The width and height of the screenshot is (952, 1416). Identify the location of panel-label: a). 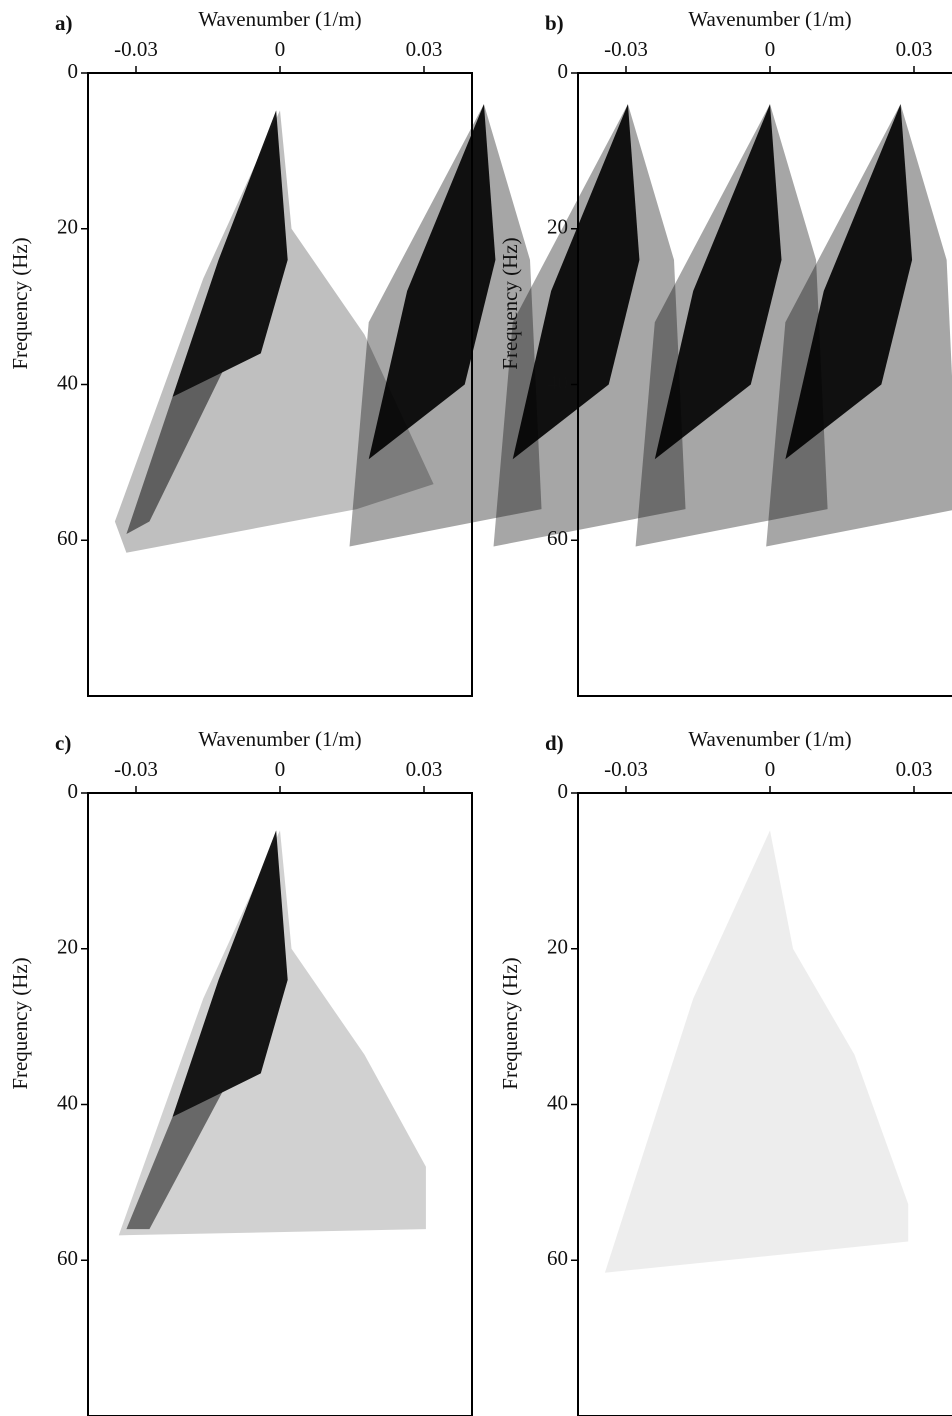
(64, 23).